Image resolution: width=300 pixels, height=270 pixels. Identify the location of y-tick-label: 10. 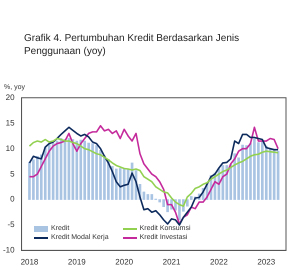
(11, 148).